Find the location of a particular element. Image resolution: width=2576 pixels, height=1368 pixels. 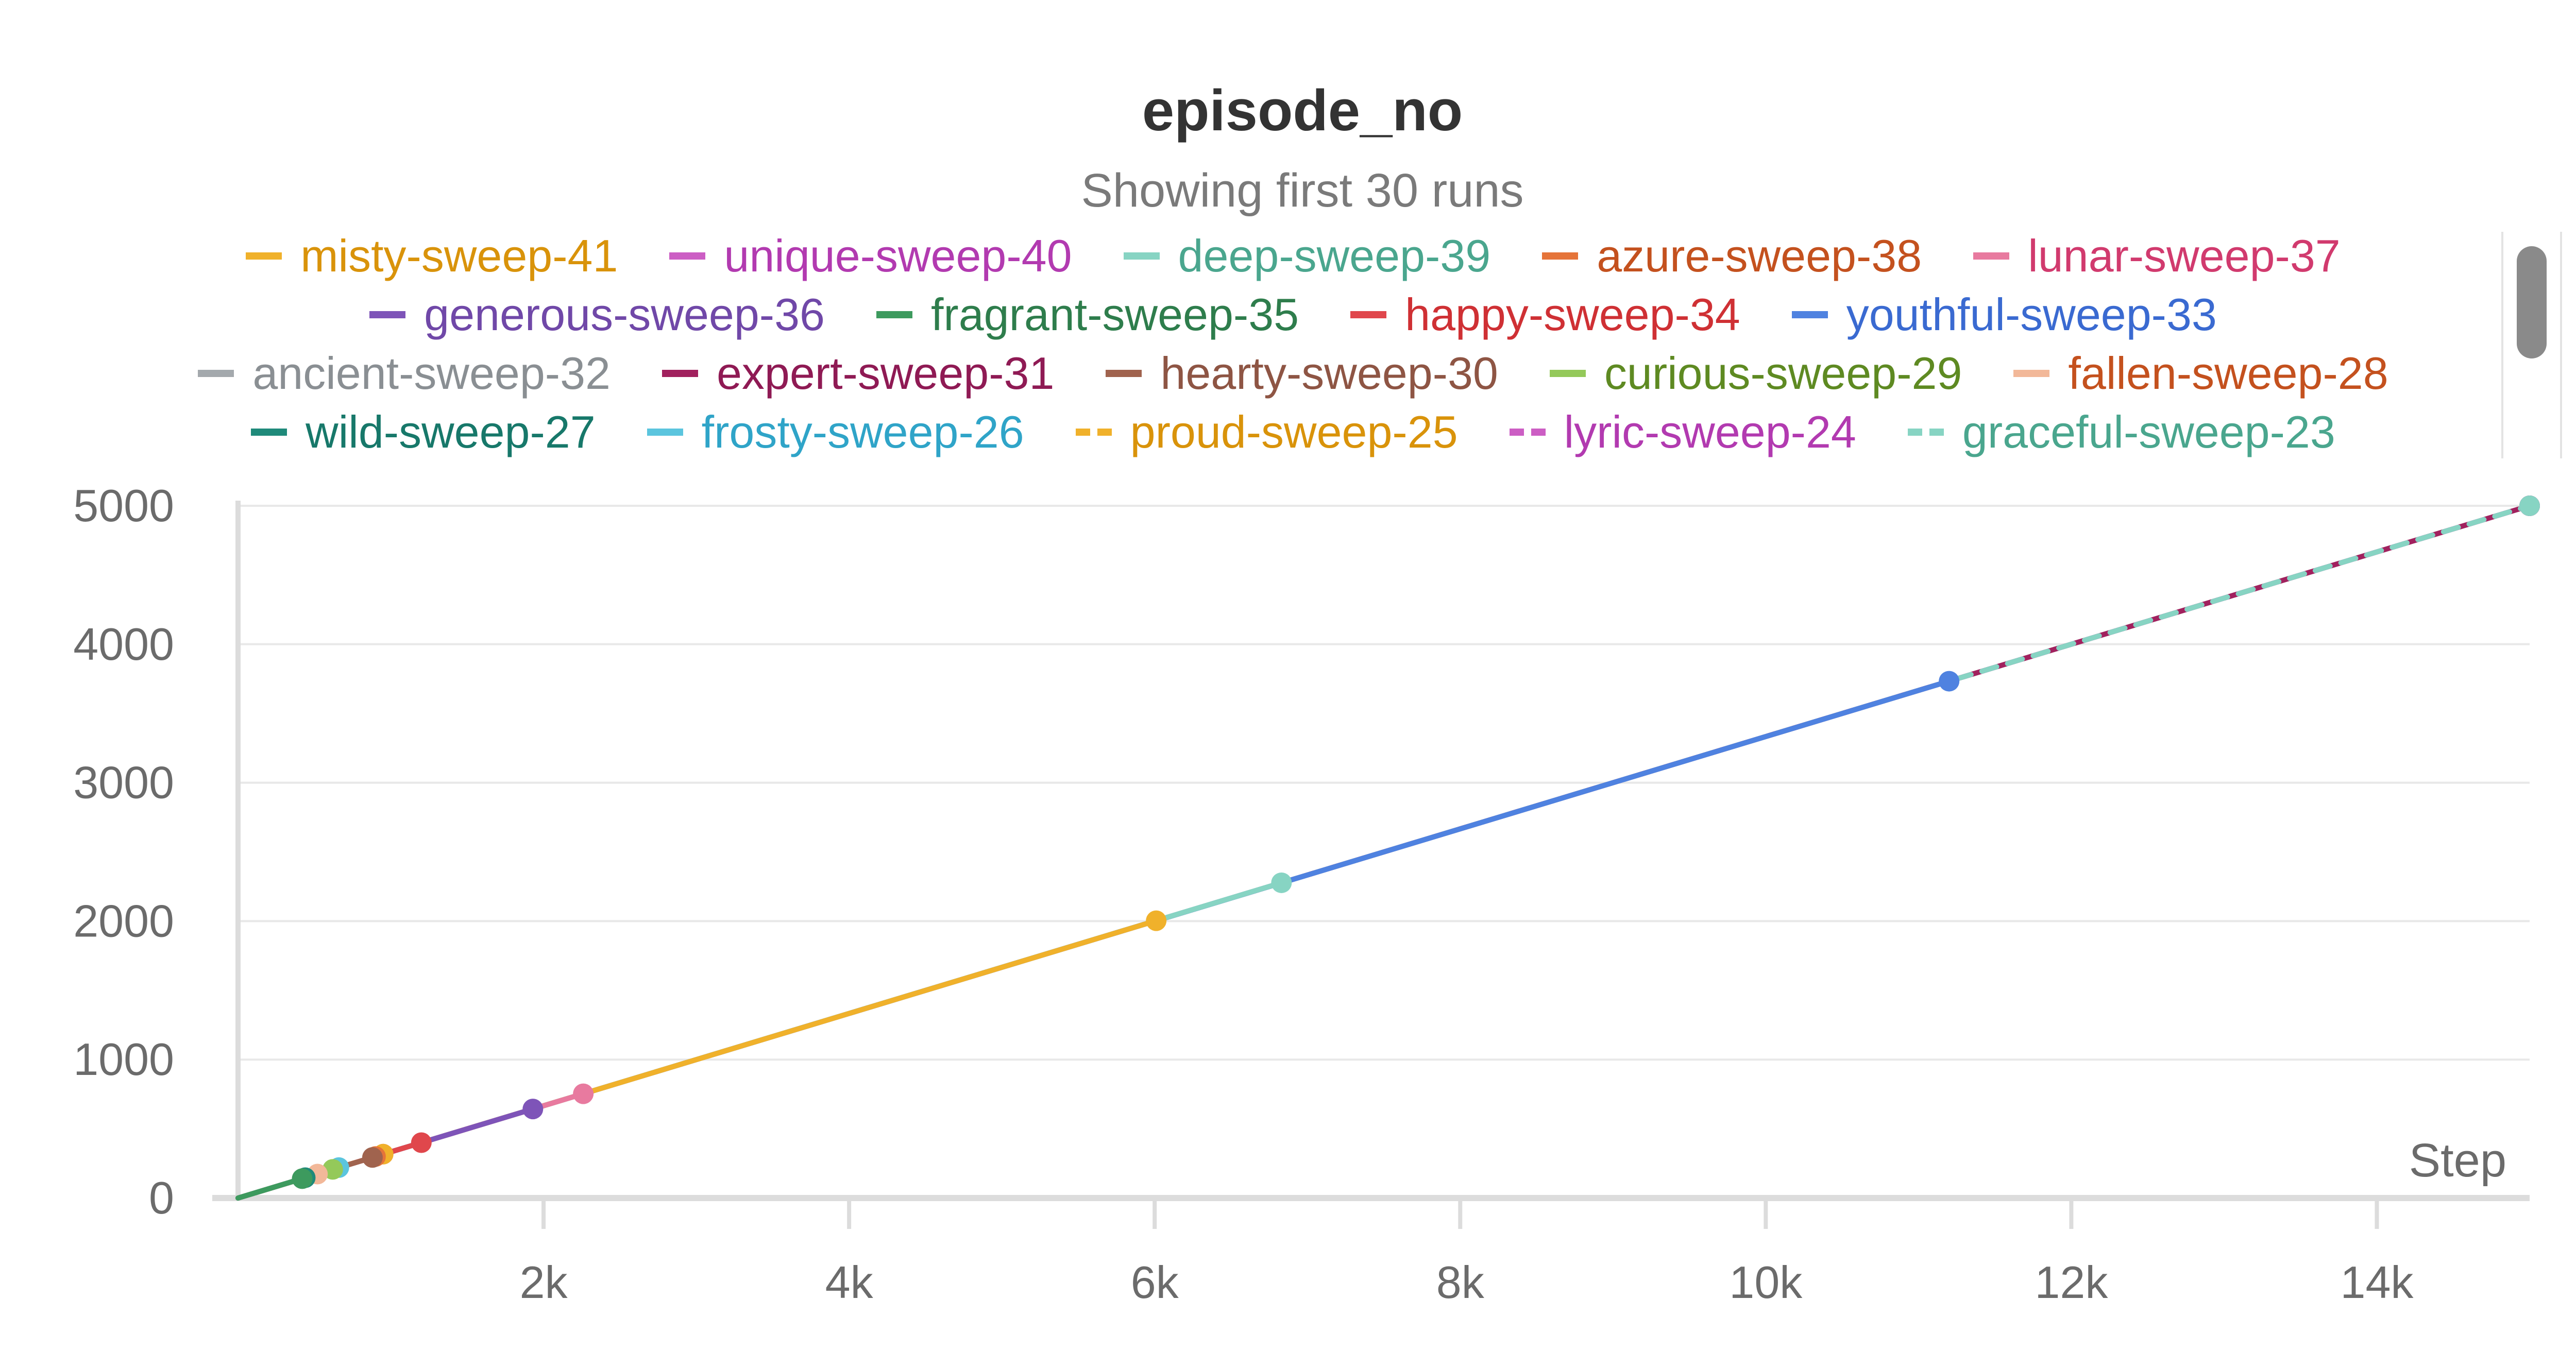

legend-label: deep-sweep-39 is located at coordinates (1334, 255).